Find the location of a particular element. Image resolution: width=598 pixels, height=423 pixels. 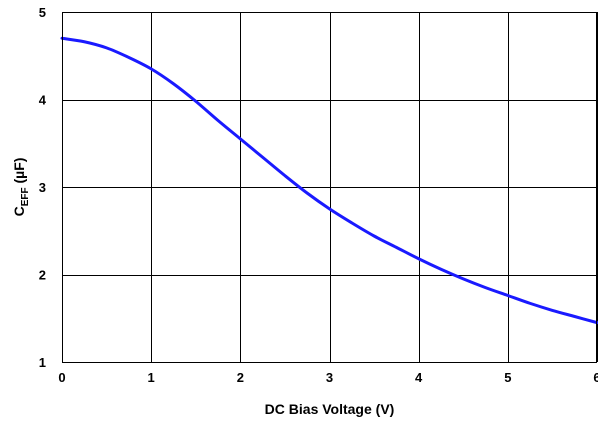

y-axis-title-main: C is located at coordinates (19, 211).